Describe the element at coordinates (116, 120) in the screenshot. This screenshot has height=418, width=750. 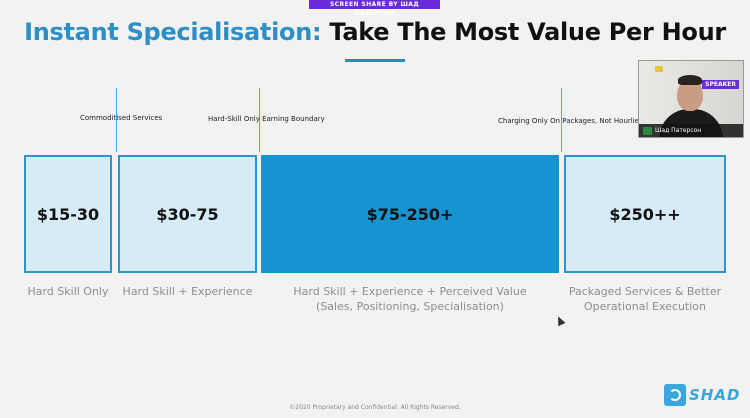
I see `marker-line-commoditised` at that location.